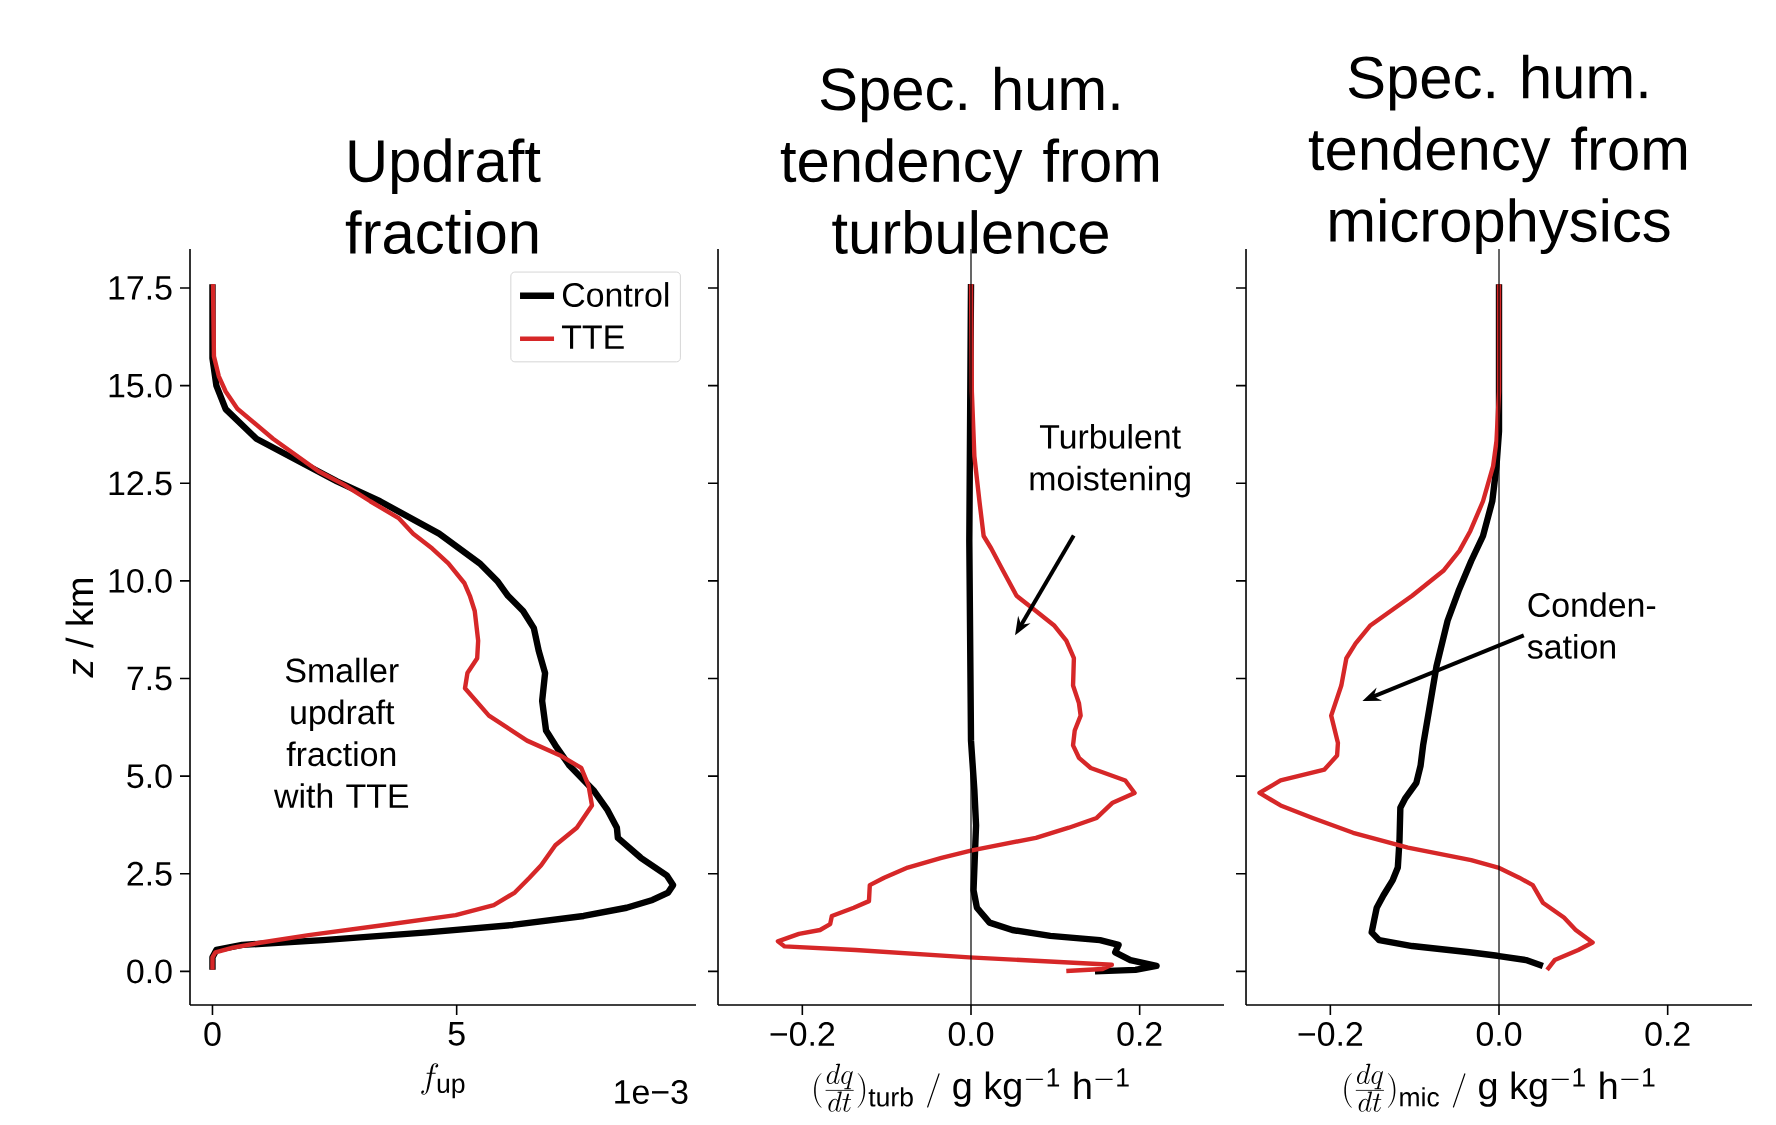 The width and height of the screenshot is (1776, 1125). Describe the element at coordinates (443, 196) in the screenshot. I see `chart-title: Updraft fraction` at that location.